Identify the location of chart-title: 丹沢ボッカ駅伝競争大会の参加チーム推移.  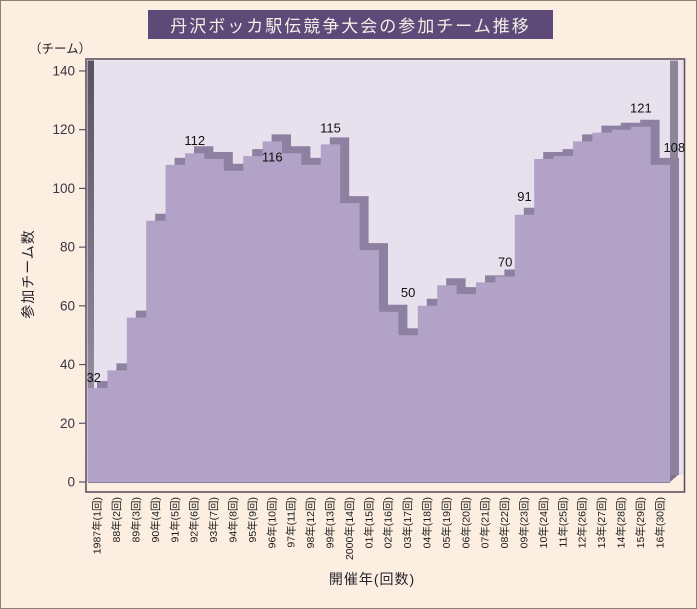
(350, 26).